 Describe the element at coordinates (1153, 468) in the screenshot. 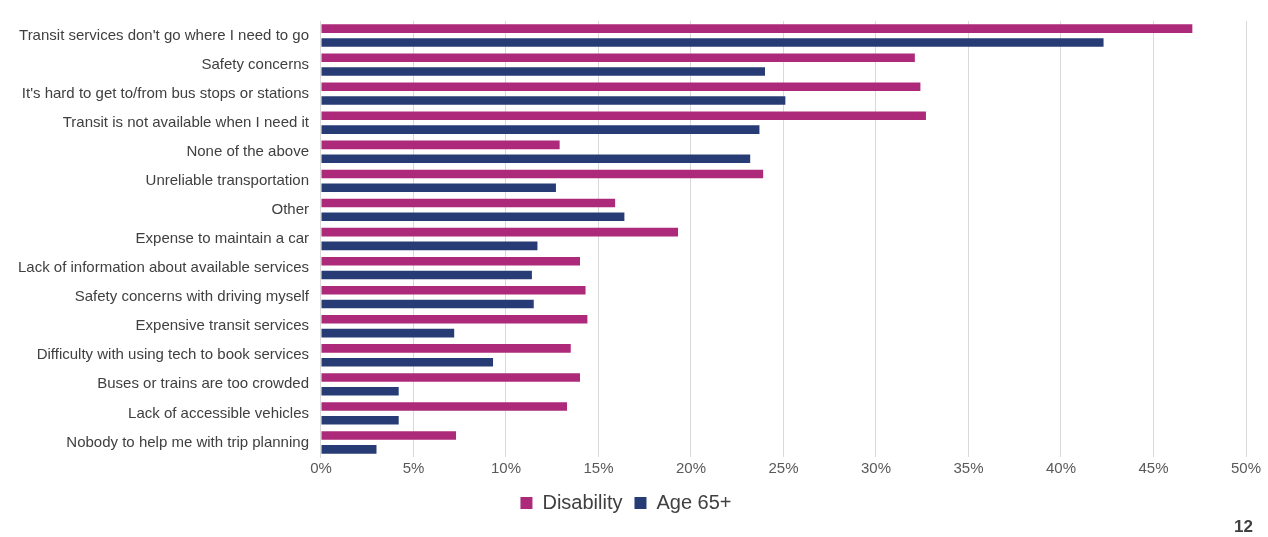

I see `x-tick-label: 45%` at that location.